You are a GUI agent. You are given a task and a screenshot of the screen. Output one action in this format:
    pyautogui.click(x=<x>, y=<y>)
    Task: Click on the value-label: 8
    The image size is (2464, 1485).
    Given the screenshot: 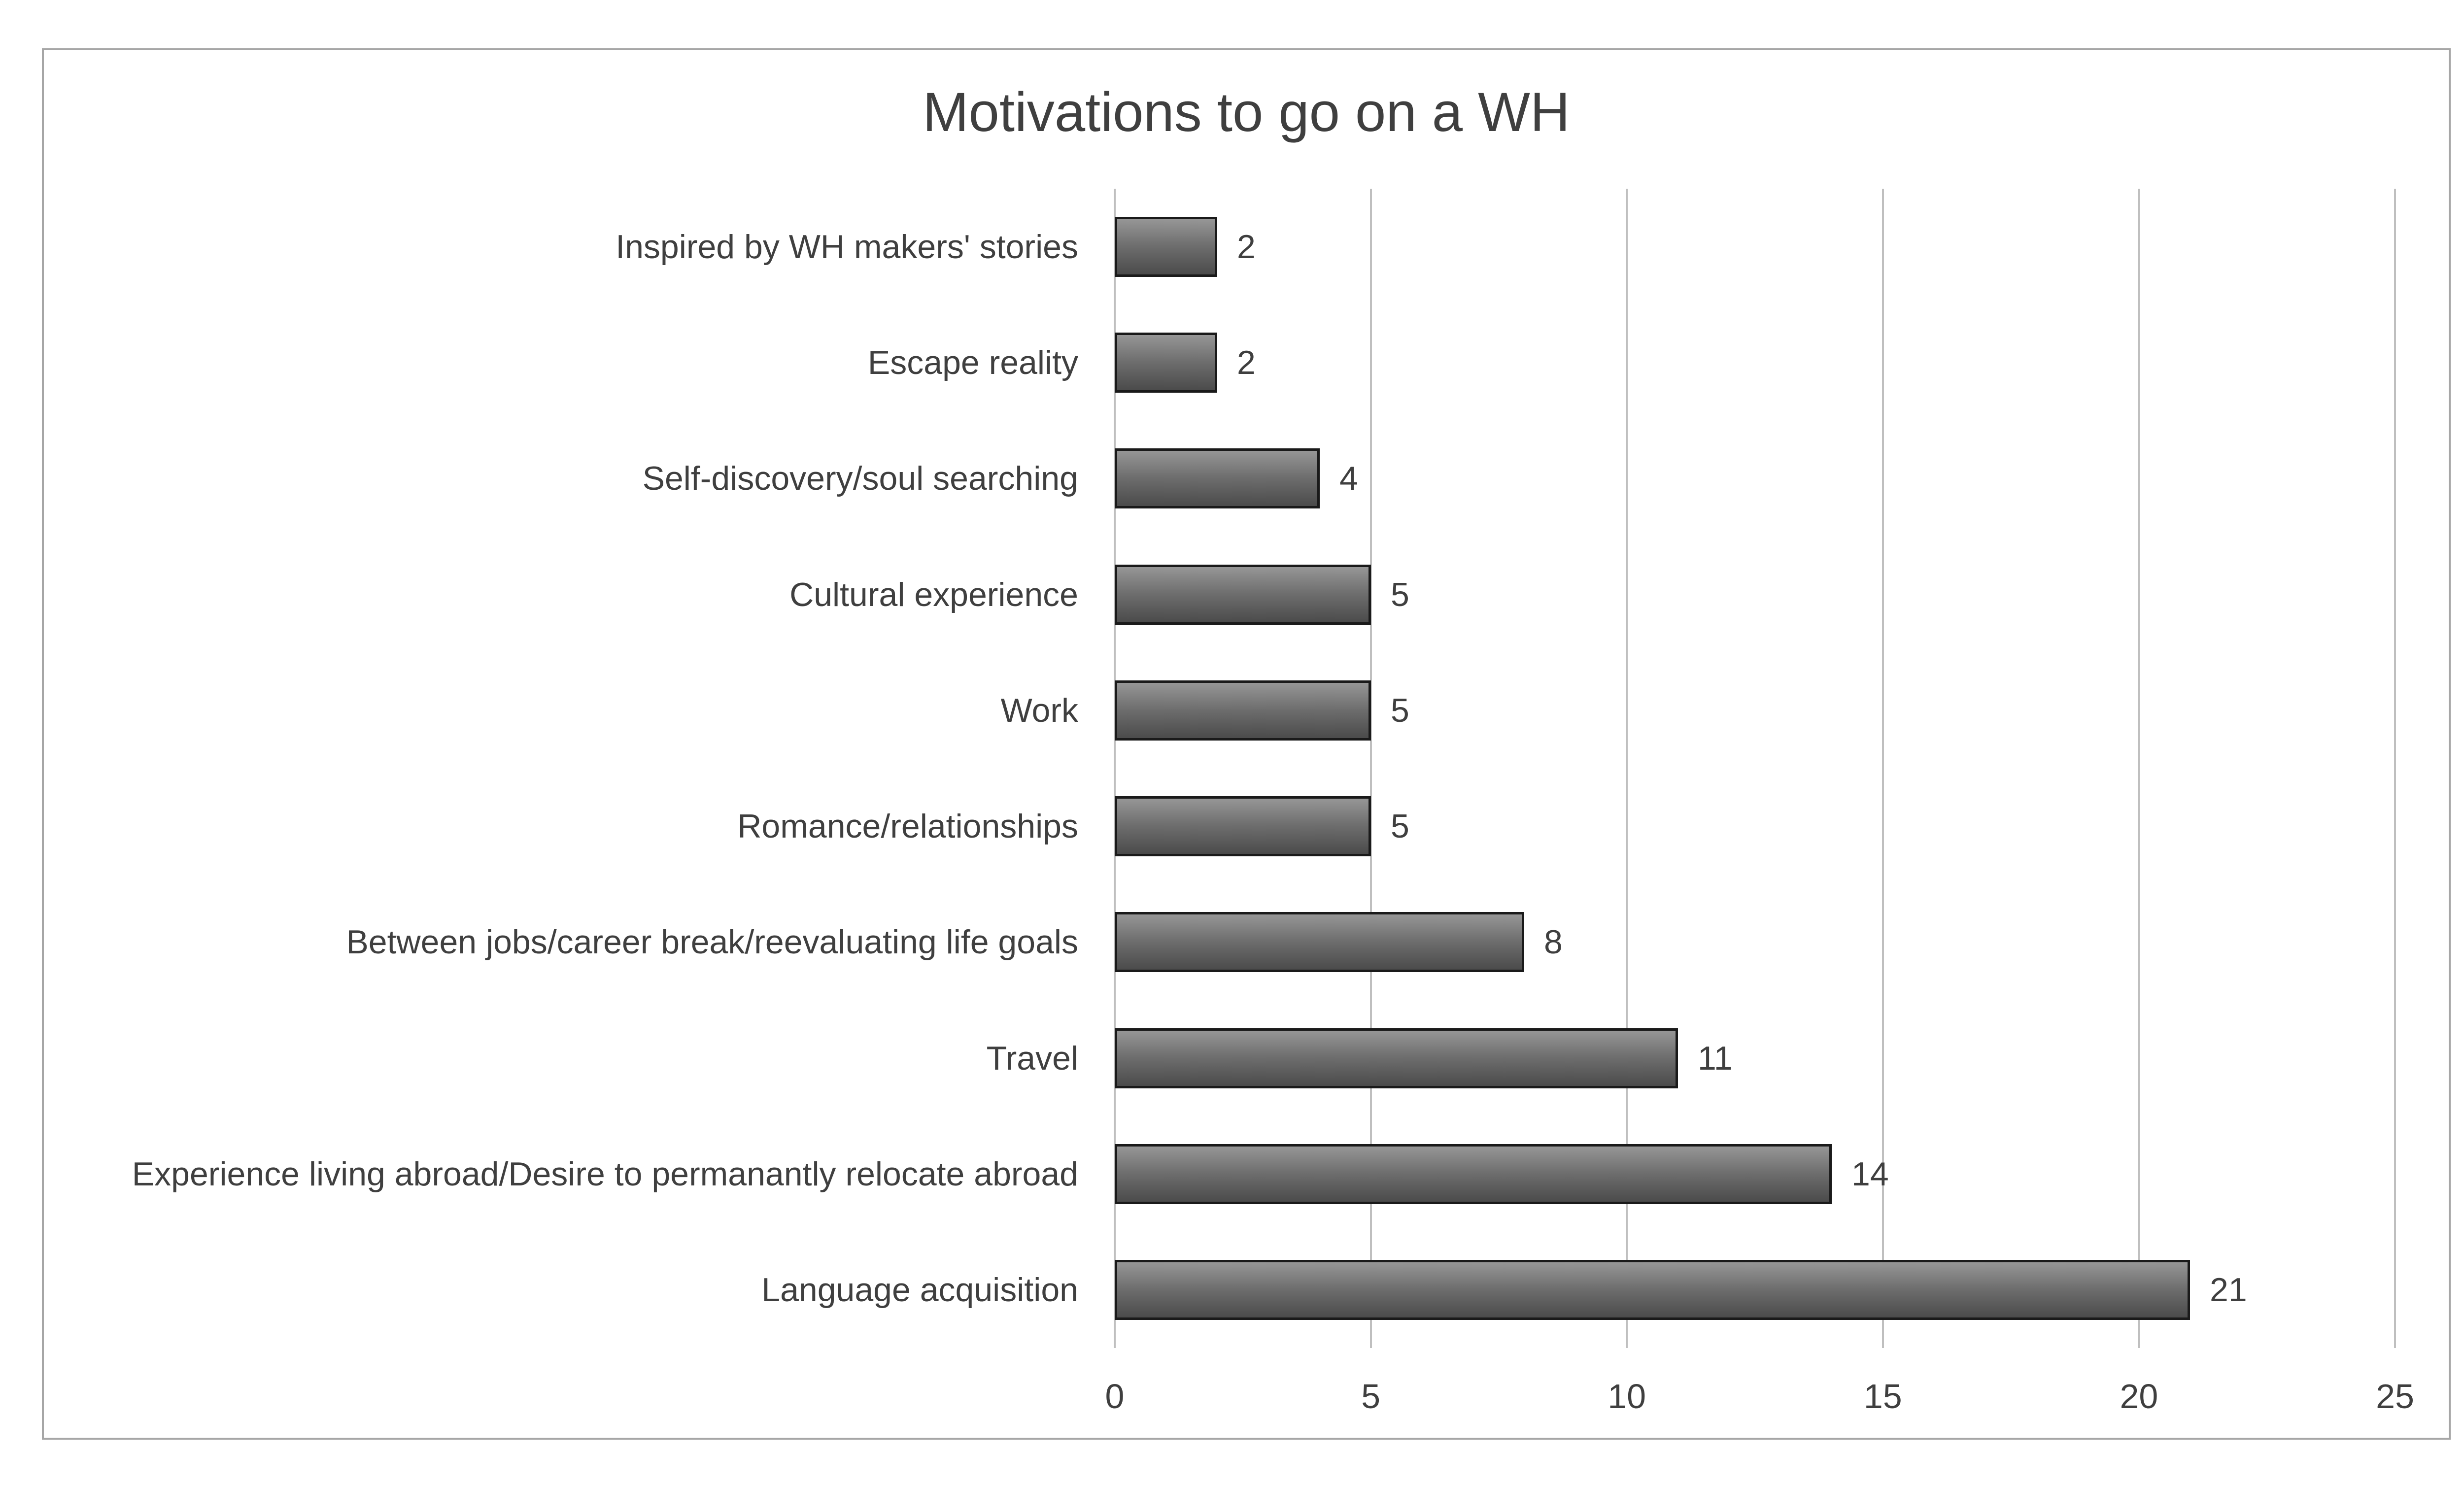 What is the action you would take?
    pyautogui.click(x=1553, y=942)
    